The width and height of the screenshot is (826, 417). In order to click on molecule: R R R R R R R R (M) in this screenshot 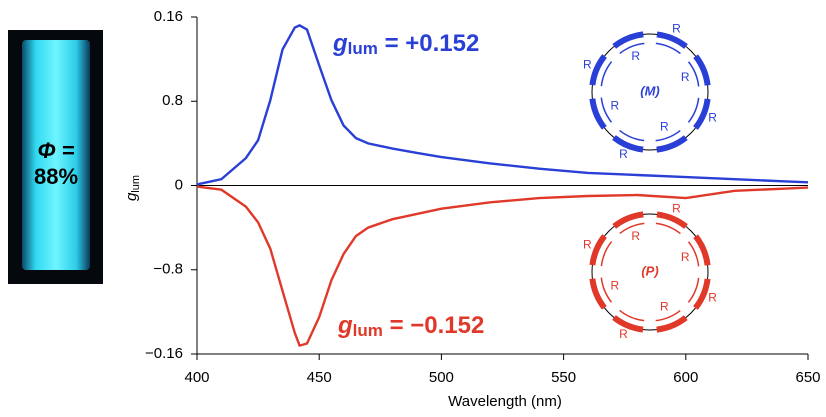, I will do `click(650, 91)`.